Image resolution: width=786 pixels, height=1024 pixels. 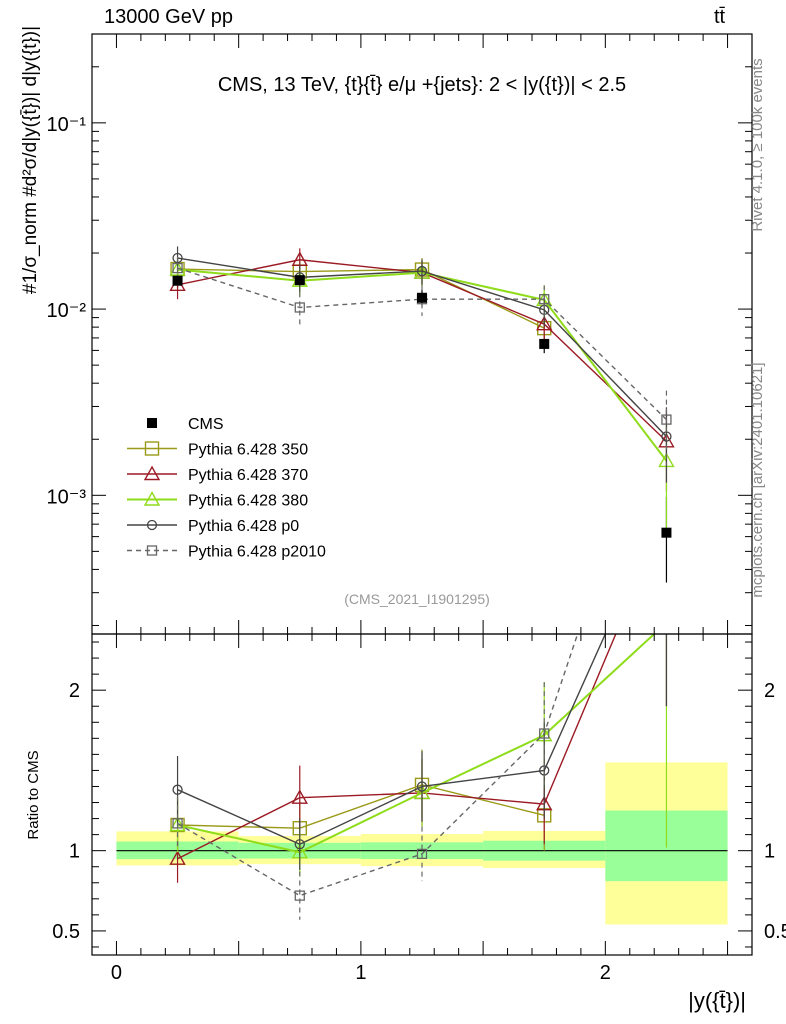 What do you see at coordinates (248, 475) in the screenshot?
I see `legend-label-pythia-6-428-370: Pythia 6.428 370` at bounding box center [248, 475].